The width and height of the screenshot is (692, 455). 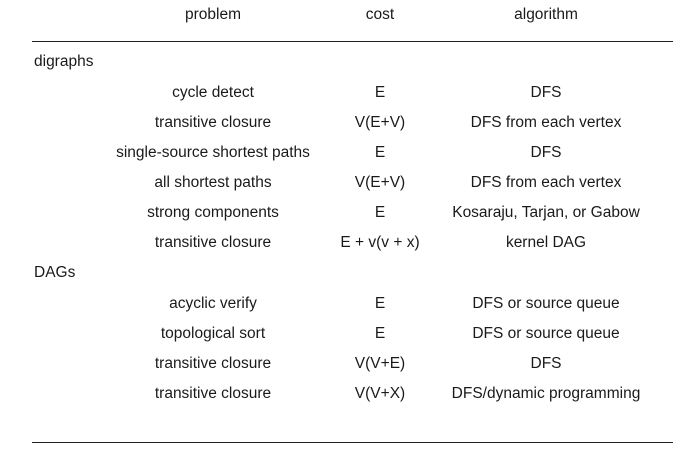 I want to click on bottom-rule, so click(x=352, y=442).